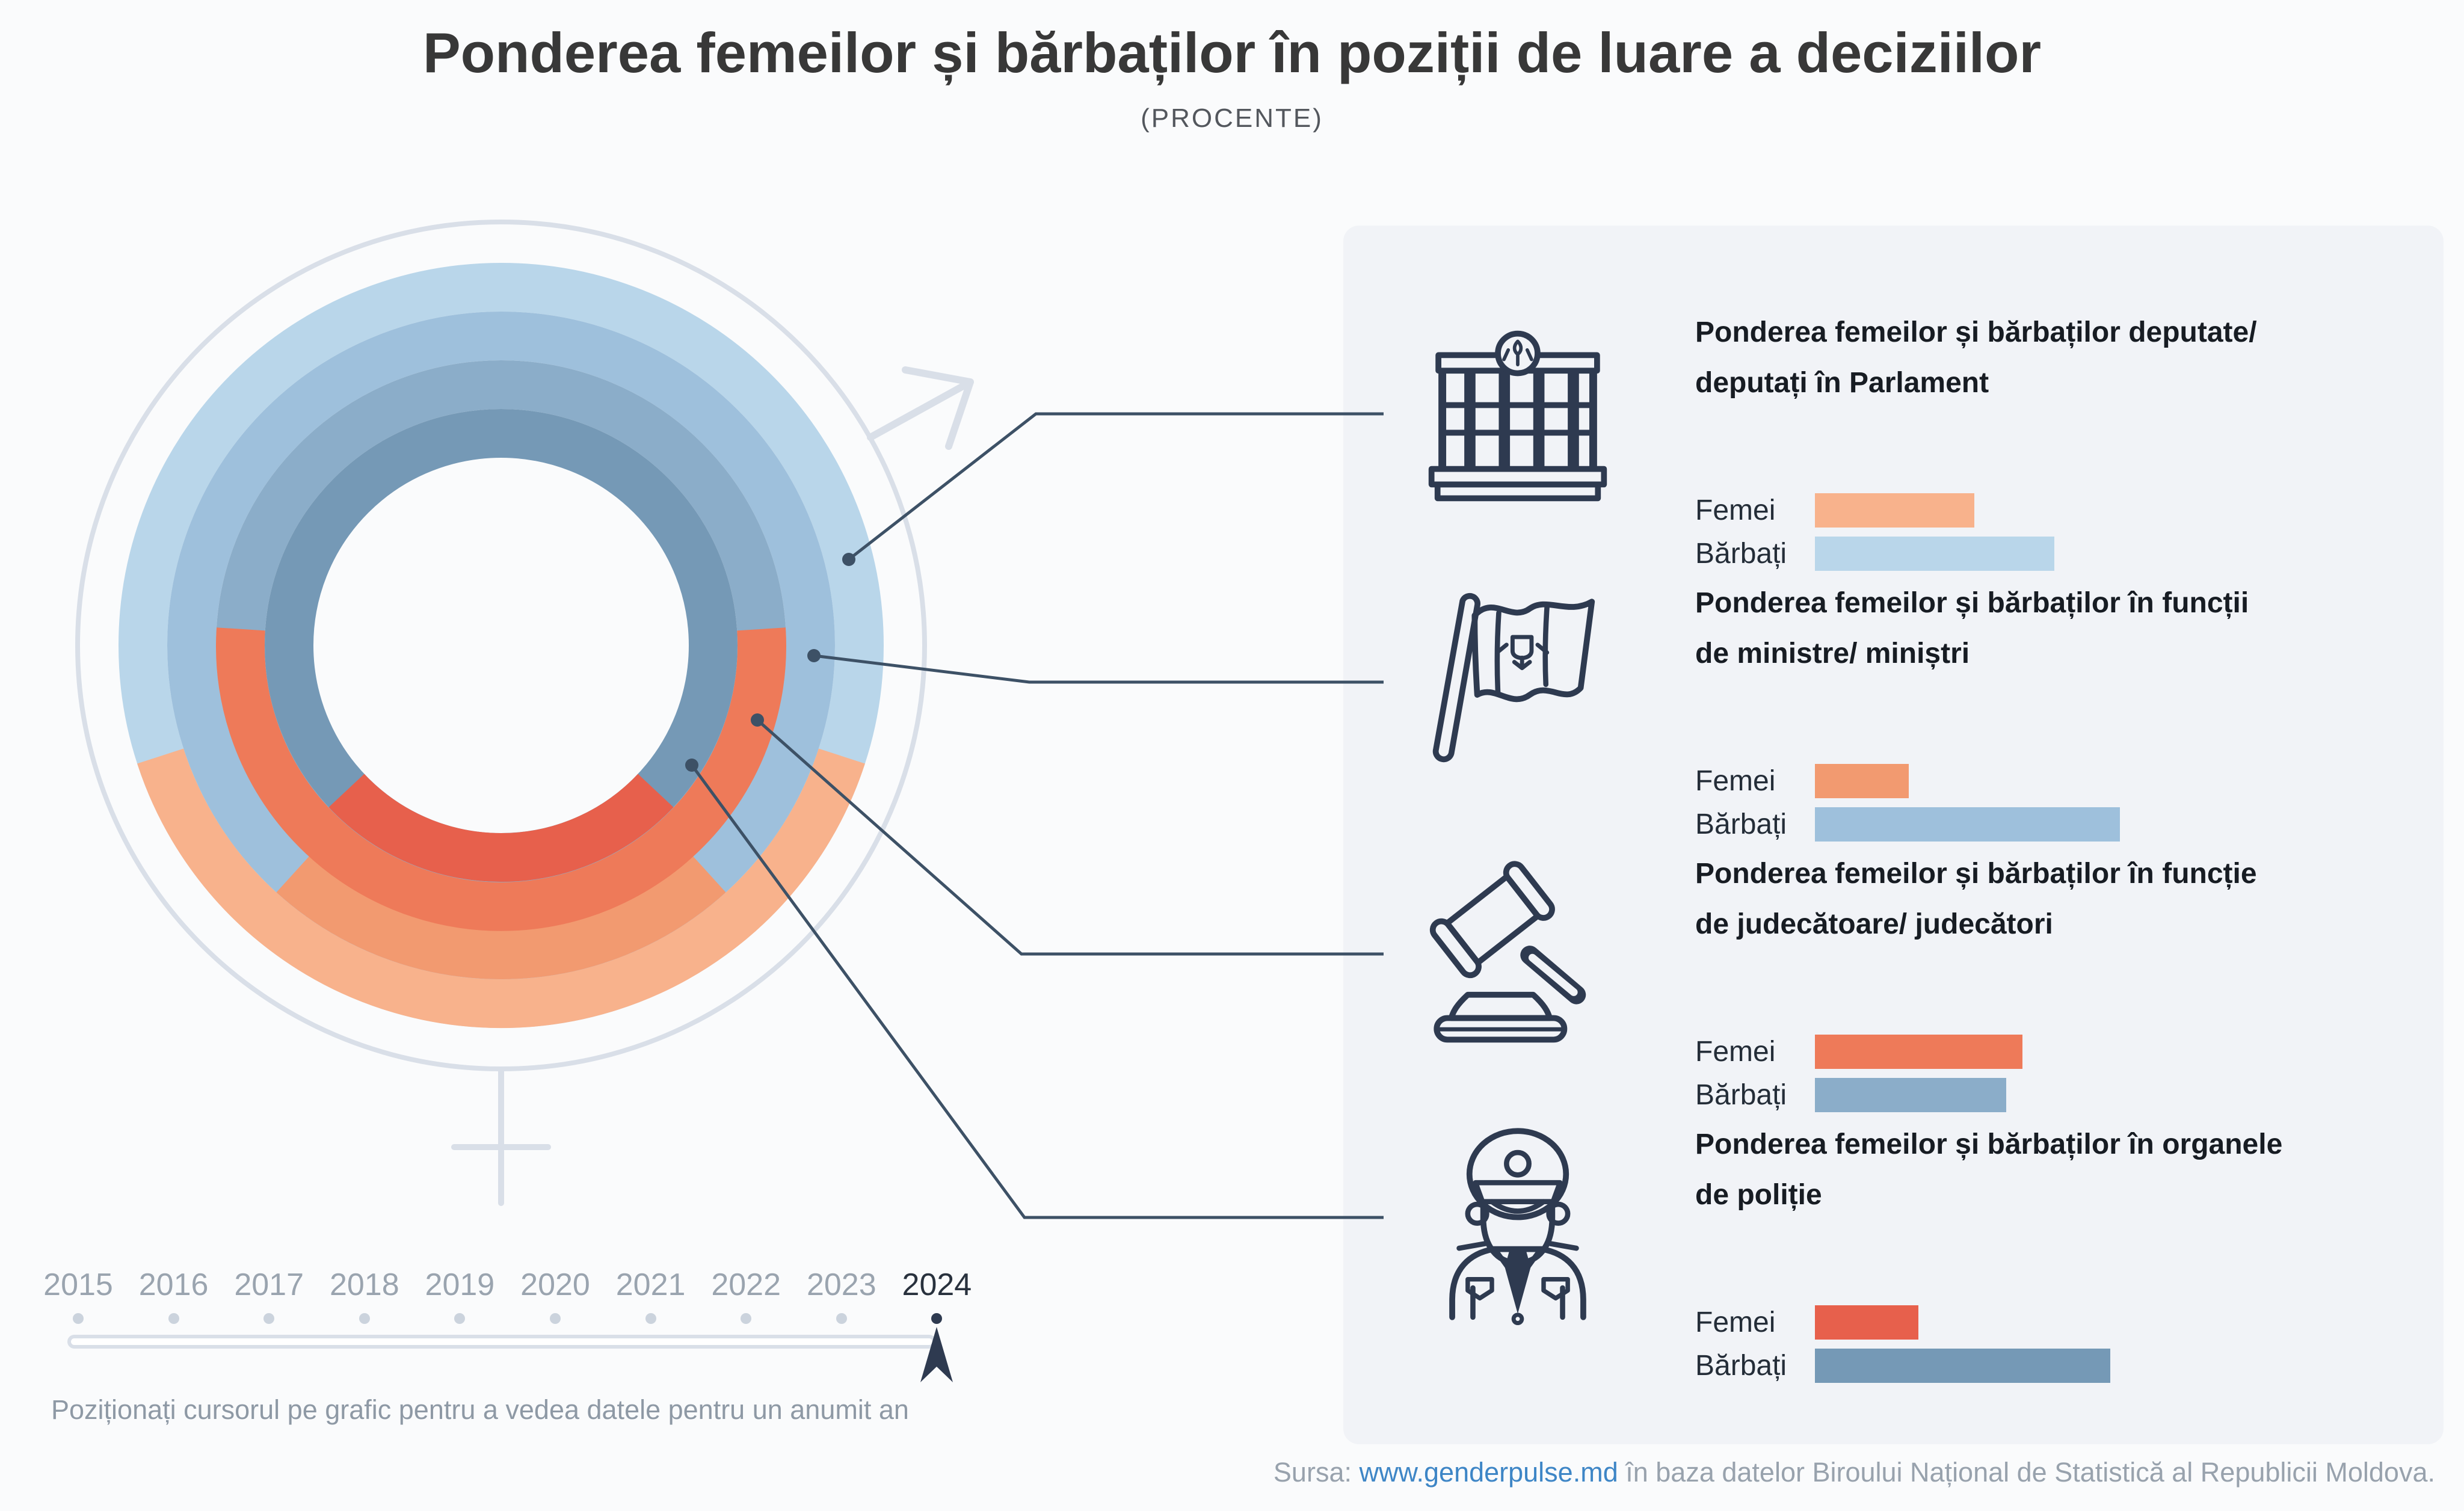  What do you see at coordinates (937, 1318) in the screenshot?
I see `year-dot-2024` at bounding box center [937, 1318].